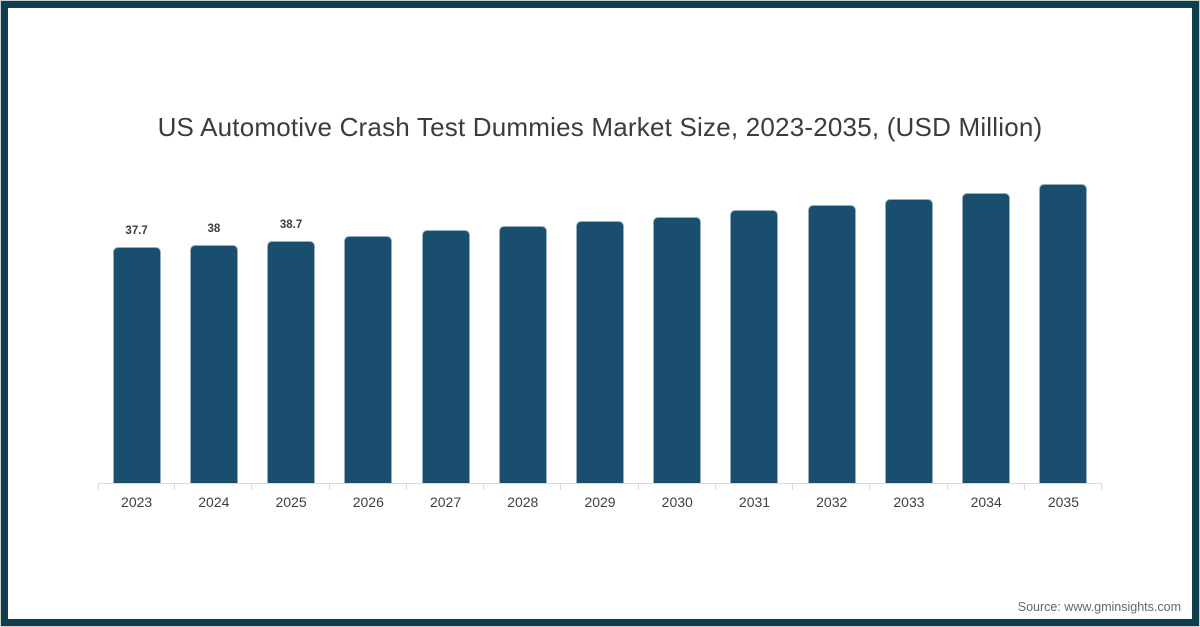 The width and height of the screenshot is (1200, 627). I want to click on x-axis-label: 2026, so click(368, 502).